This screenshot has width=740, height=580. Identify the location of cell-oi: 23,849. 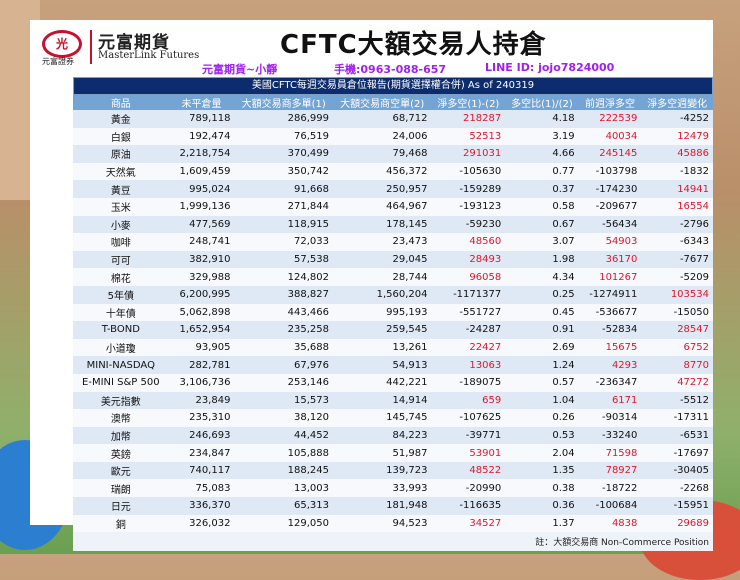
(201, 400).